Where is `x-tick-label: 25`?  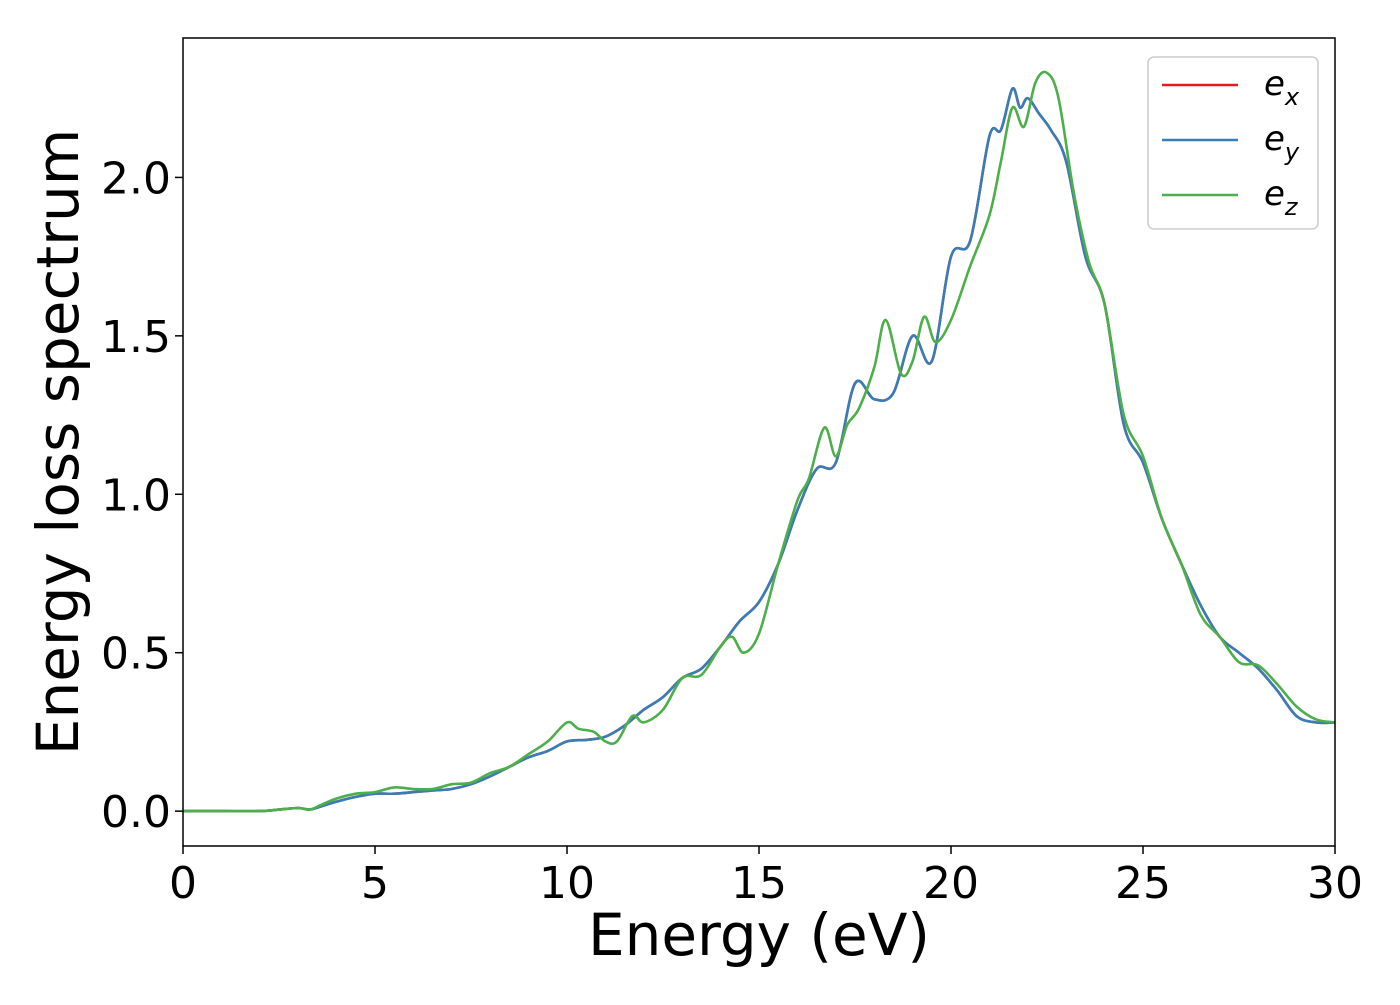
x-tick-label: 25 is located at coordinates (1143, 883).